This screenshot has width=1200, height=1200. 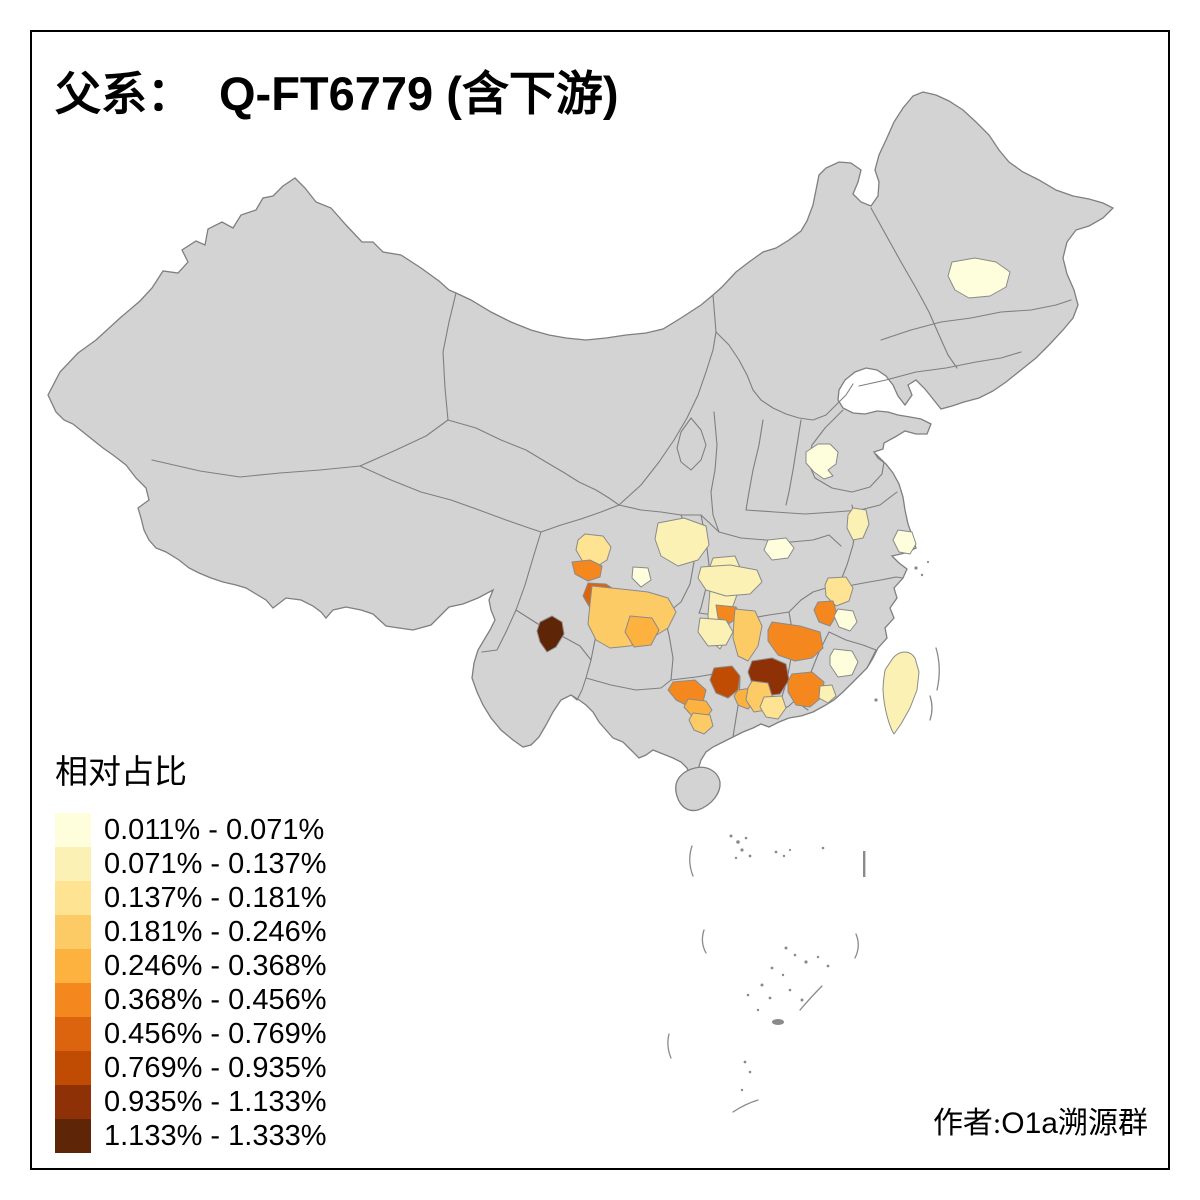 I want to click on legend-range-label: 0.071% - 0.137%, so click(x=215, y=863).